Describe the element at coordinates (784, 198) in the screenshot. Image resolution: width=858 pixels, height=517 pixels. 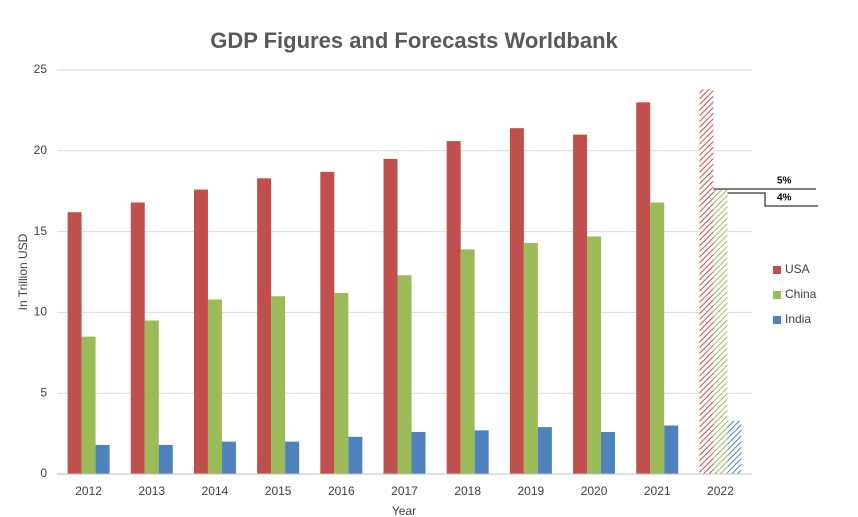
I see `annotation: 4%` at that location.